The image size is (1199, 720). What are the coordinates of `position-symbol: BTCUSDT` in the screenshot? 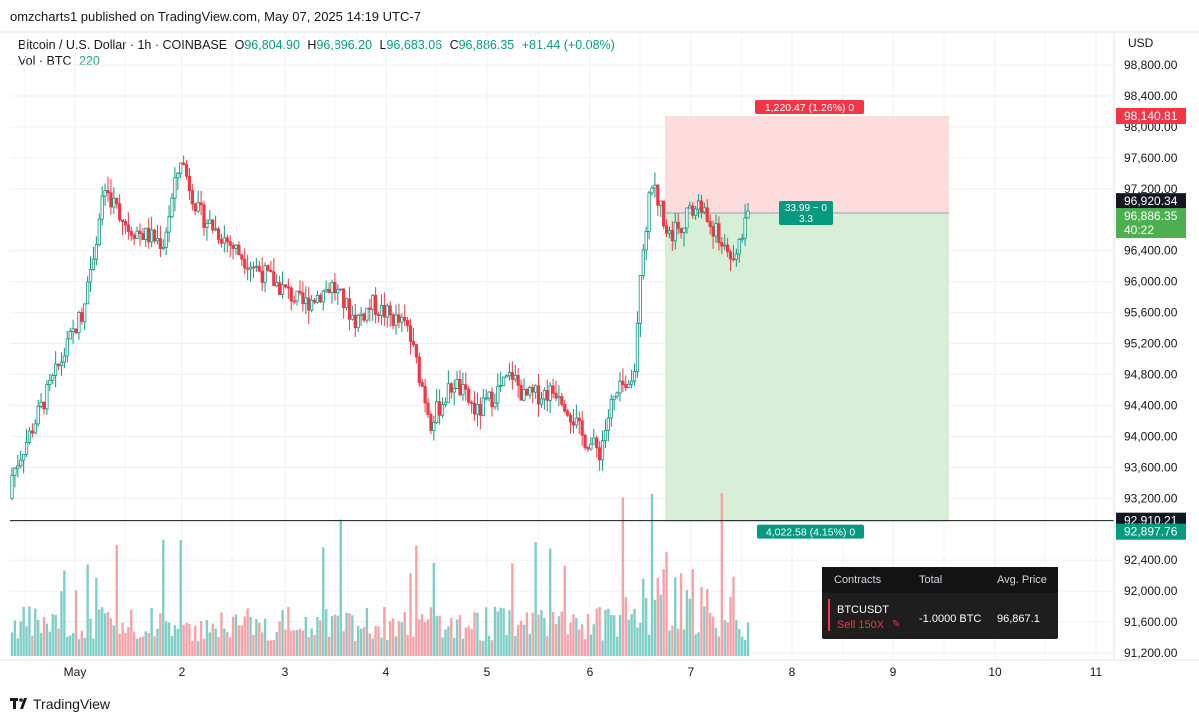 It's located at (863, 610).